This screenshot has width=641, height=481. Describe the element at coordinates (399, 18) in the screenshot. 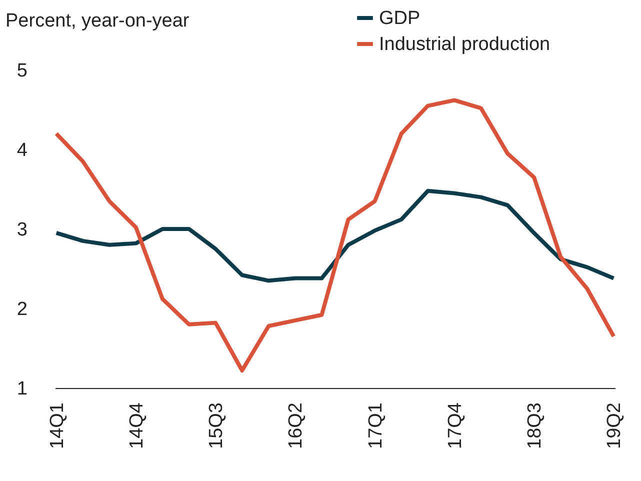

I see `legend-label: GDP` at that location.